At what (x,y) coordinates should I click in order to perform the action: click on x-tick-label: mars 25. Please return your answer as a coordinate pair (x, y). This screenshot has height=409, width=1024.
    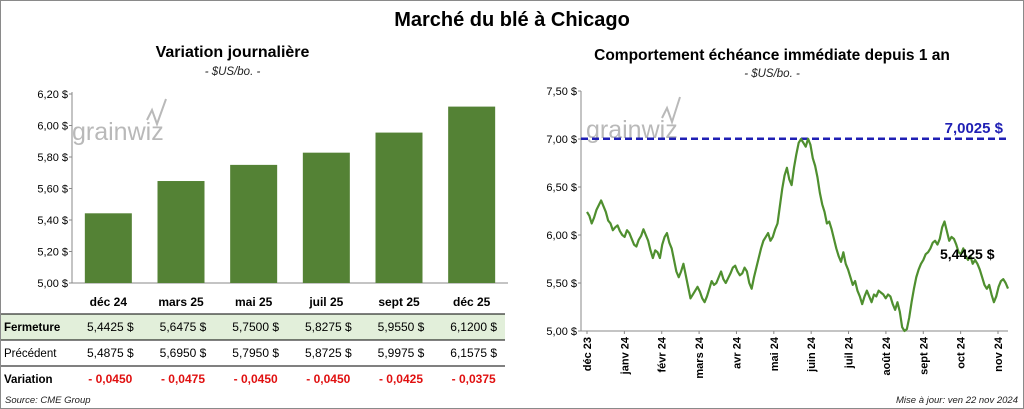
    Looking at the image, I should click on (181, 302).